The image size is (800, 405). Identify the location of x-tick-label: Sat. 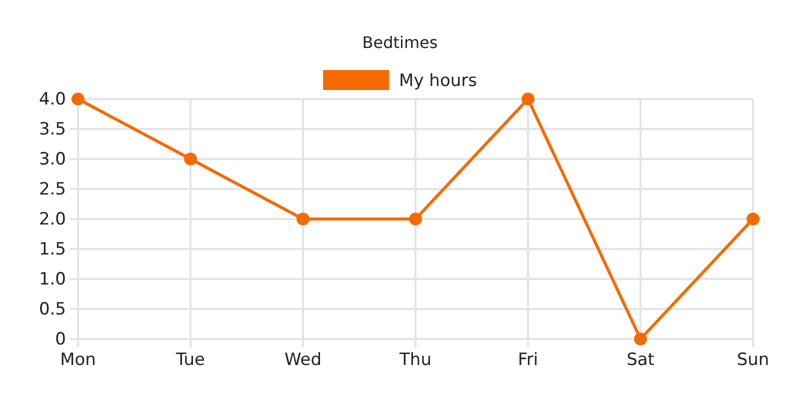
(640, 360).